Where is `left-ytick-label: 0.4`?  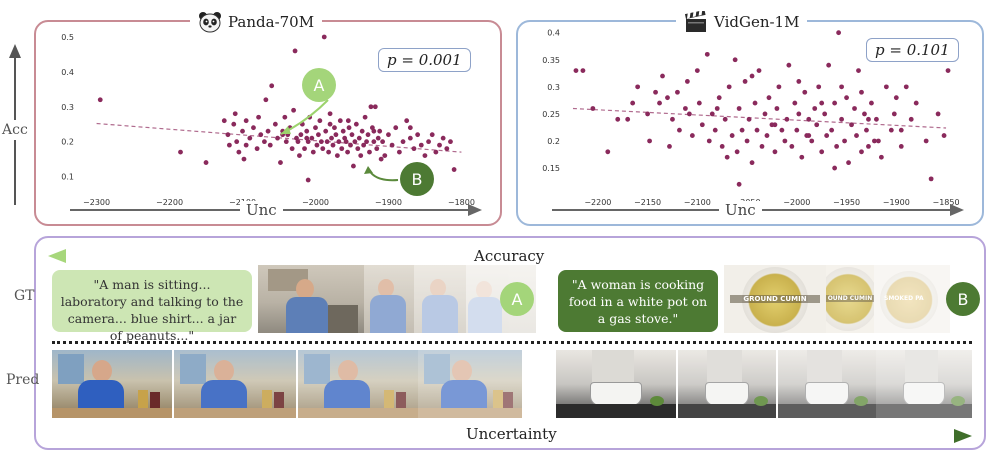
left-ytick-label: 0.4 is located at coordinates (67, 72).